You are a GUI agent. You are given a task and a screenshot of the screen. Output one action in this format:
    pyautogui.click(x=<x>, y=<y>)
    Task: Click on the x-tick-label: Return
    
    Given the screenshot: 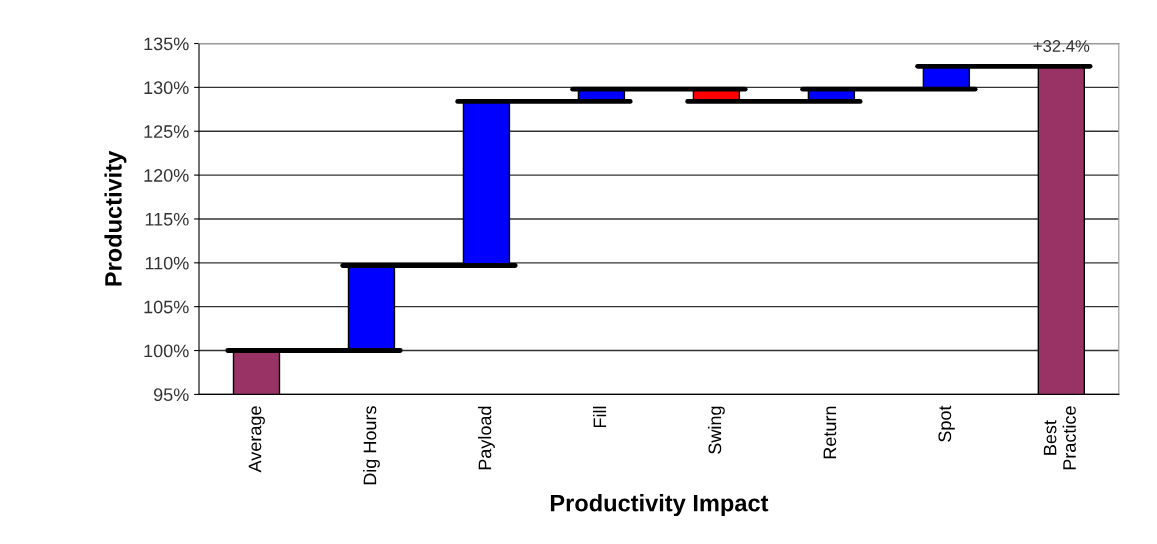 What is the action you would take?
    pyautogui.click(x=830, y=432)
    